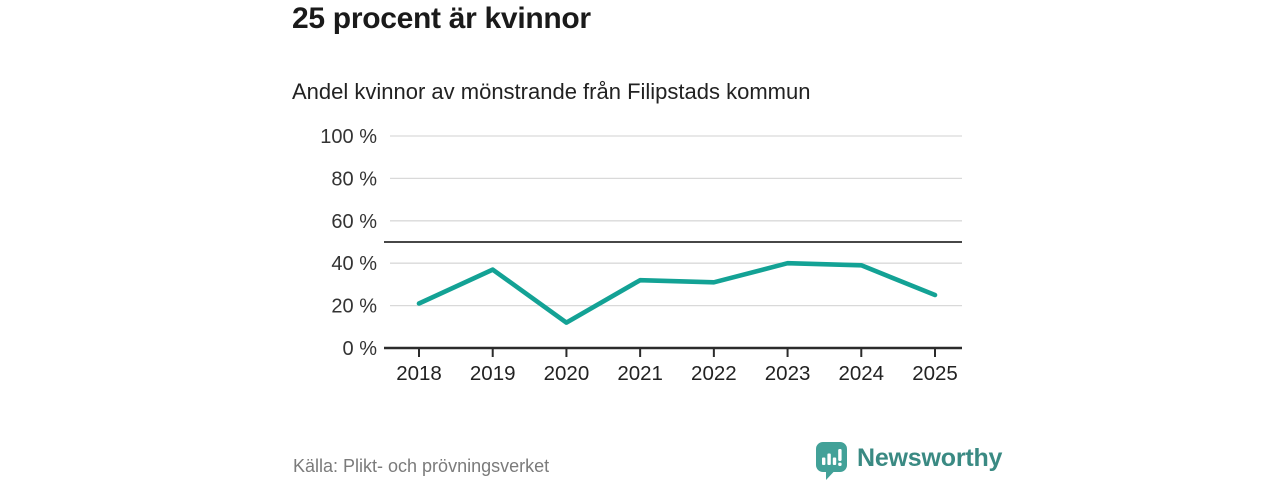  I want to click on x-tick-label: 2025, so click(935, 373).